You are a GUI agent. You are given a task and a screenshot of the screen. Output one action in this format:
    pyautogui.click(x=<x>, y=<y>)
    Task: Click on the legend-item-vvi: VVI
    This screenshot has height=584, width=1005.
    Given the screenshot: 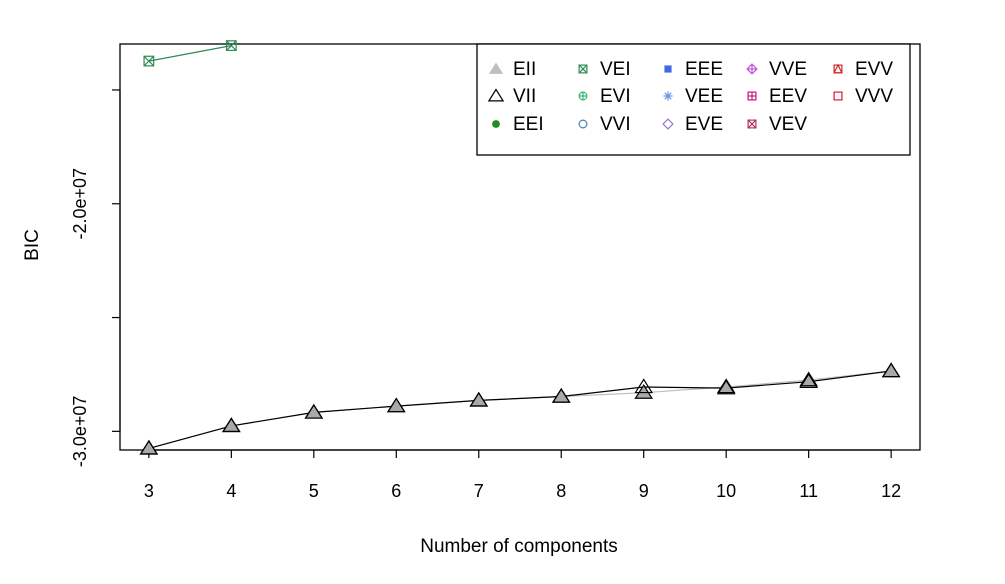 What is the action you would take?
    pyautogui.click(x=604, y=124)
    